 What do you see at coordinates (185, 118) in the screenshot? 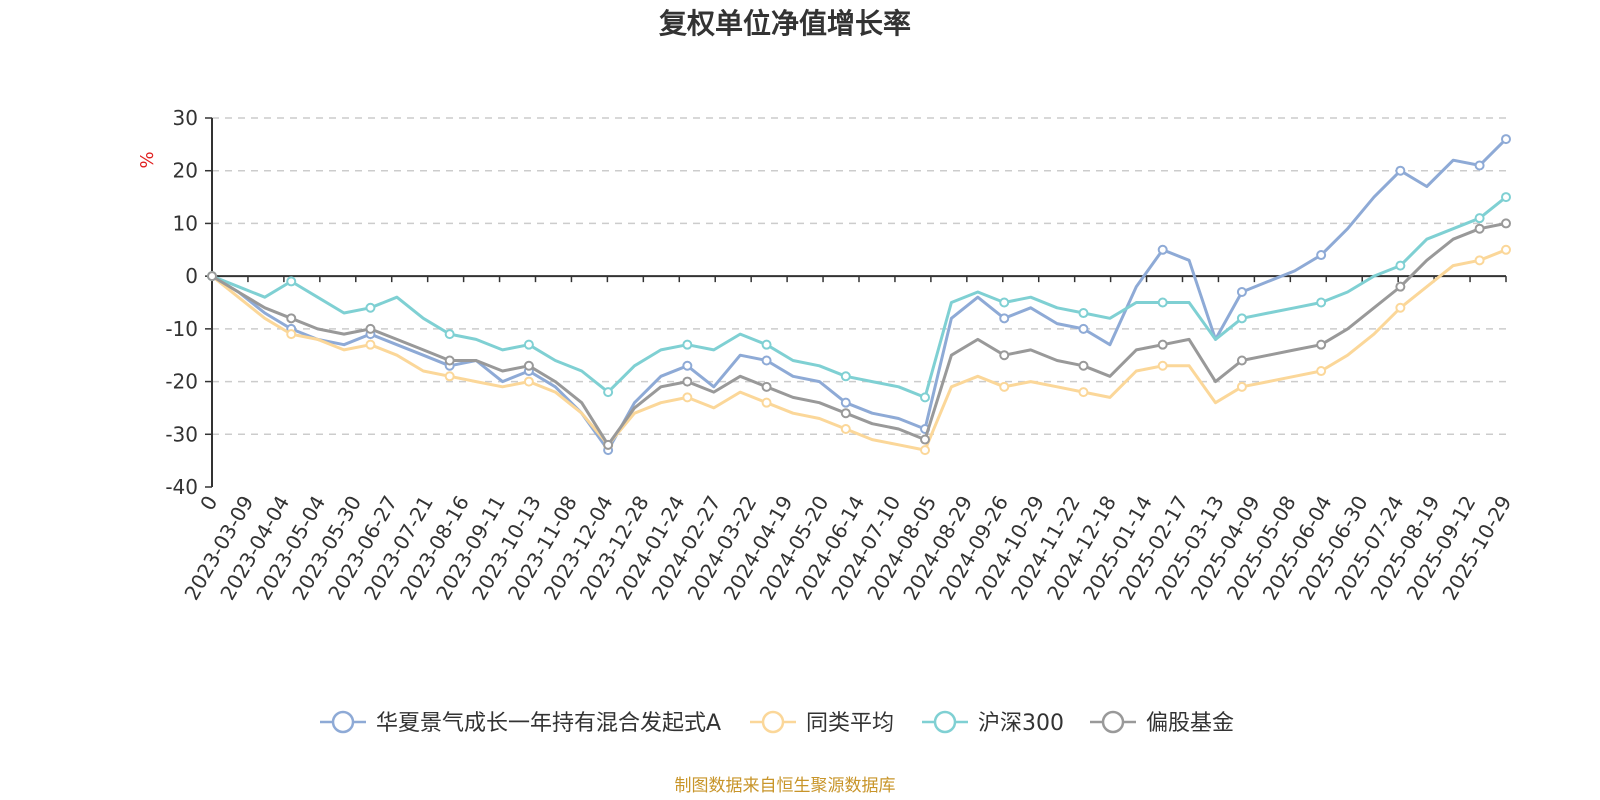
I see `y-tick-label: 30` at bounding box center [185, 118].